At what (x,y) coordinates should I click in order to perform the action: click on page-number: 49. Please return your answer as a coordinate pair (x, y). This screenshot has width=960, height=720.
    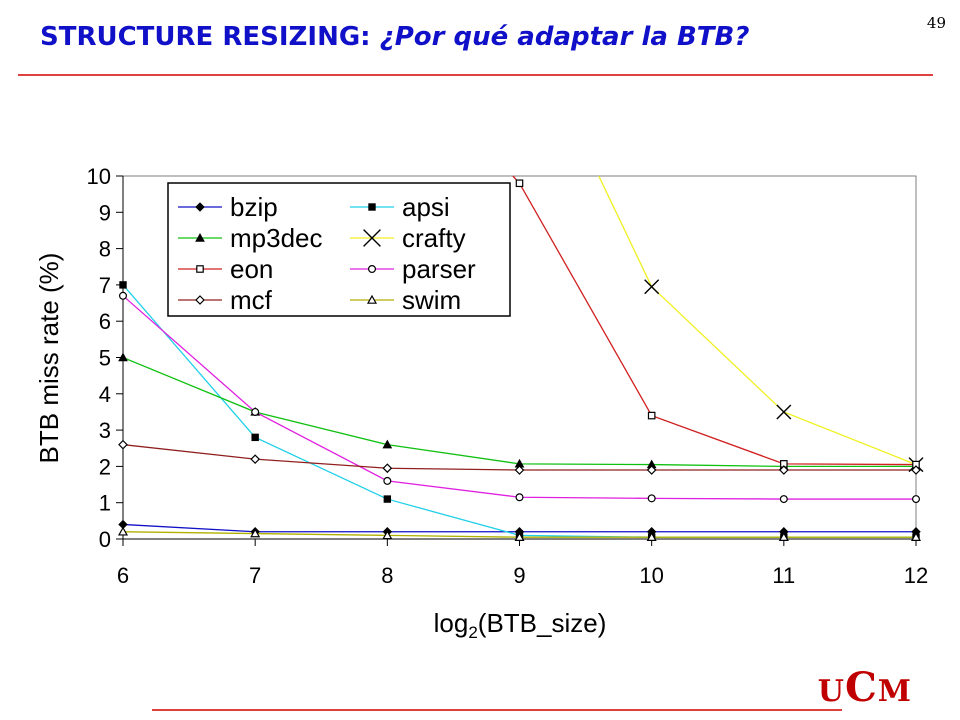
    Looking at the image, I should click on (936, 23).